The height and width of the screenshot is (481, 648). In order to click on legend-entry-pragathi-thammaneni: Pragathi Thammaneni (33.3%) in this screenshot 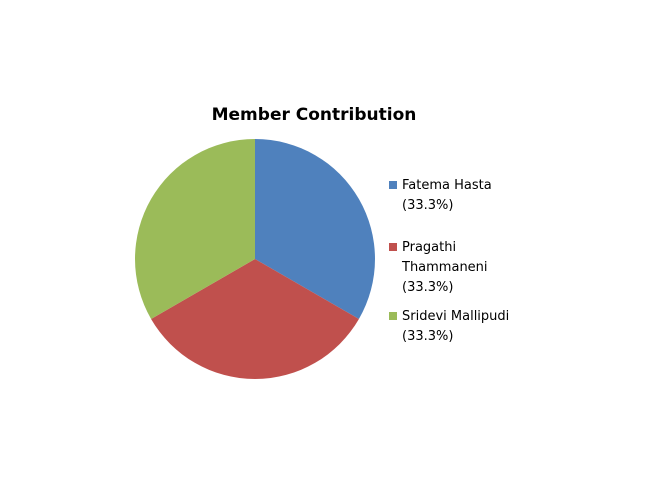, I will do `click(440, 268)`.